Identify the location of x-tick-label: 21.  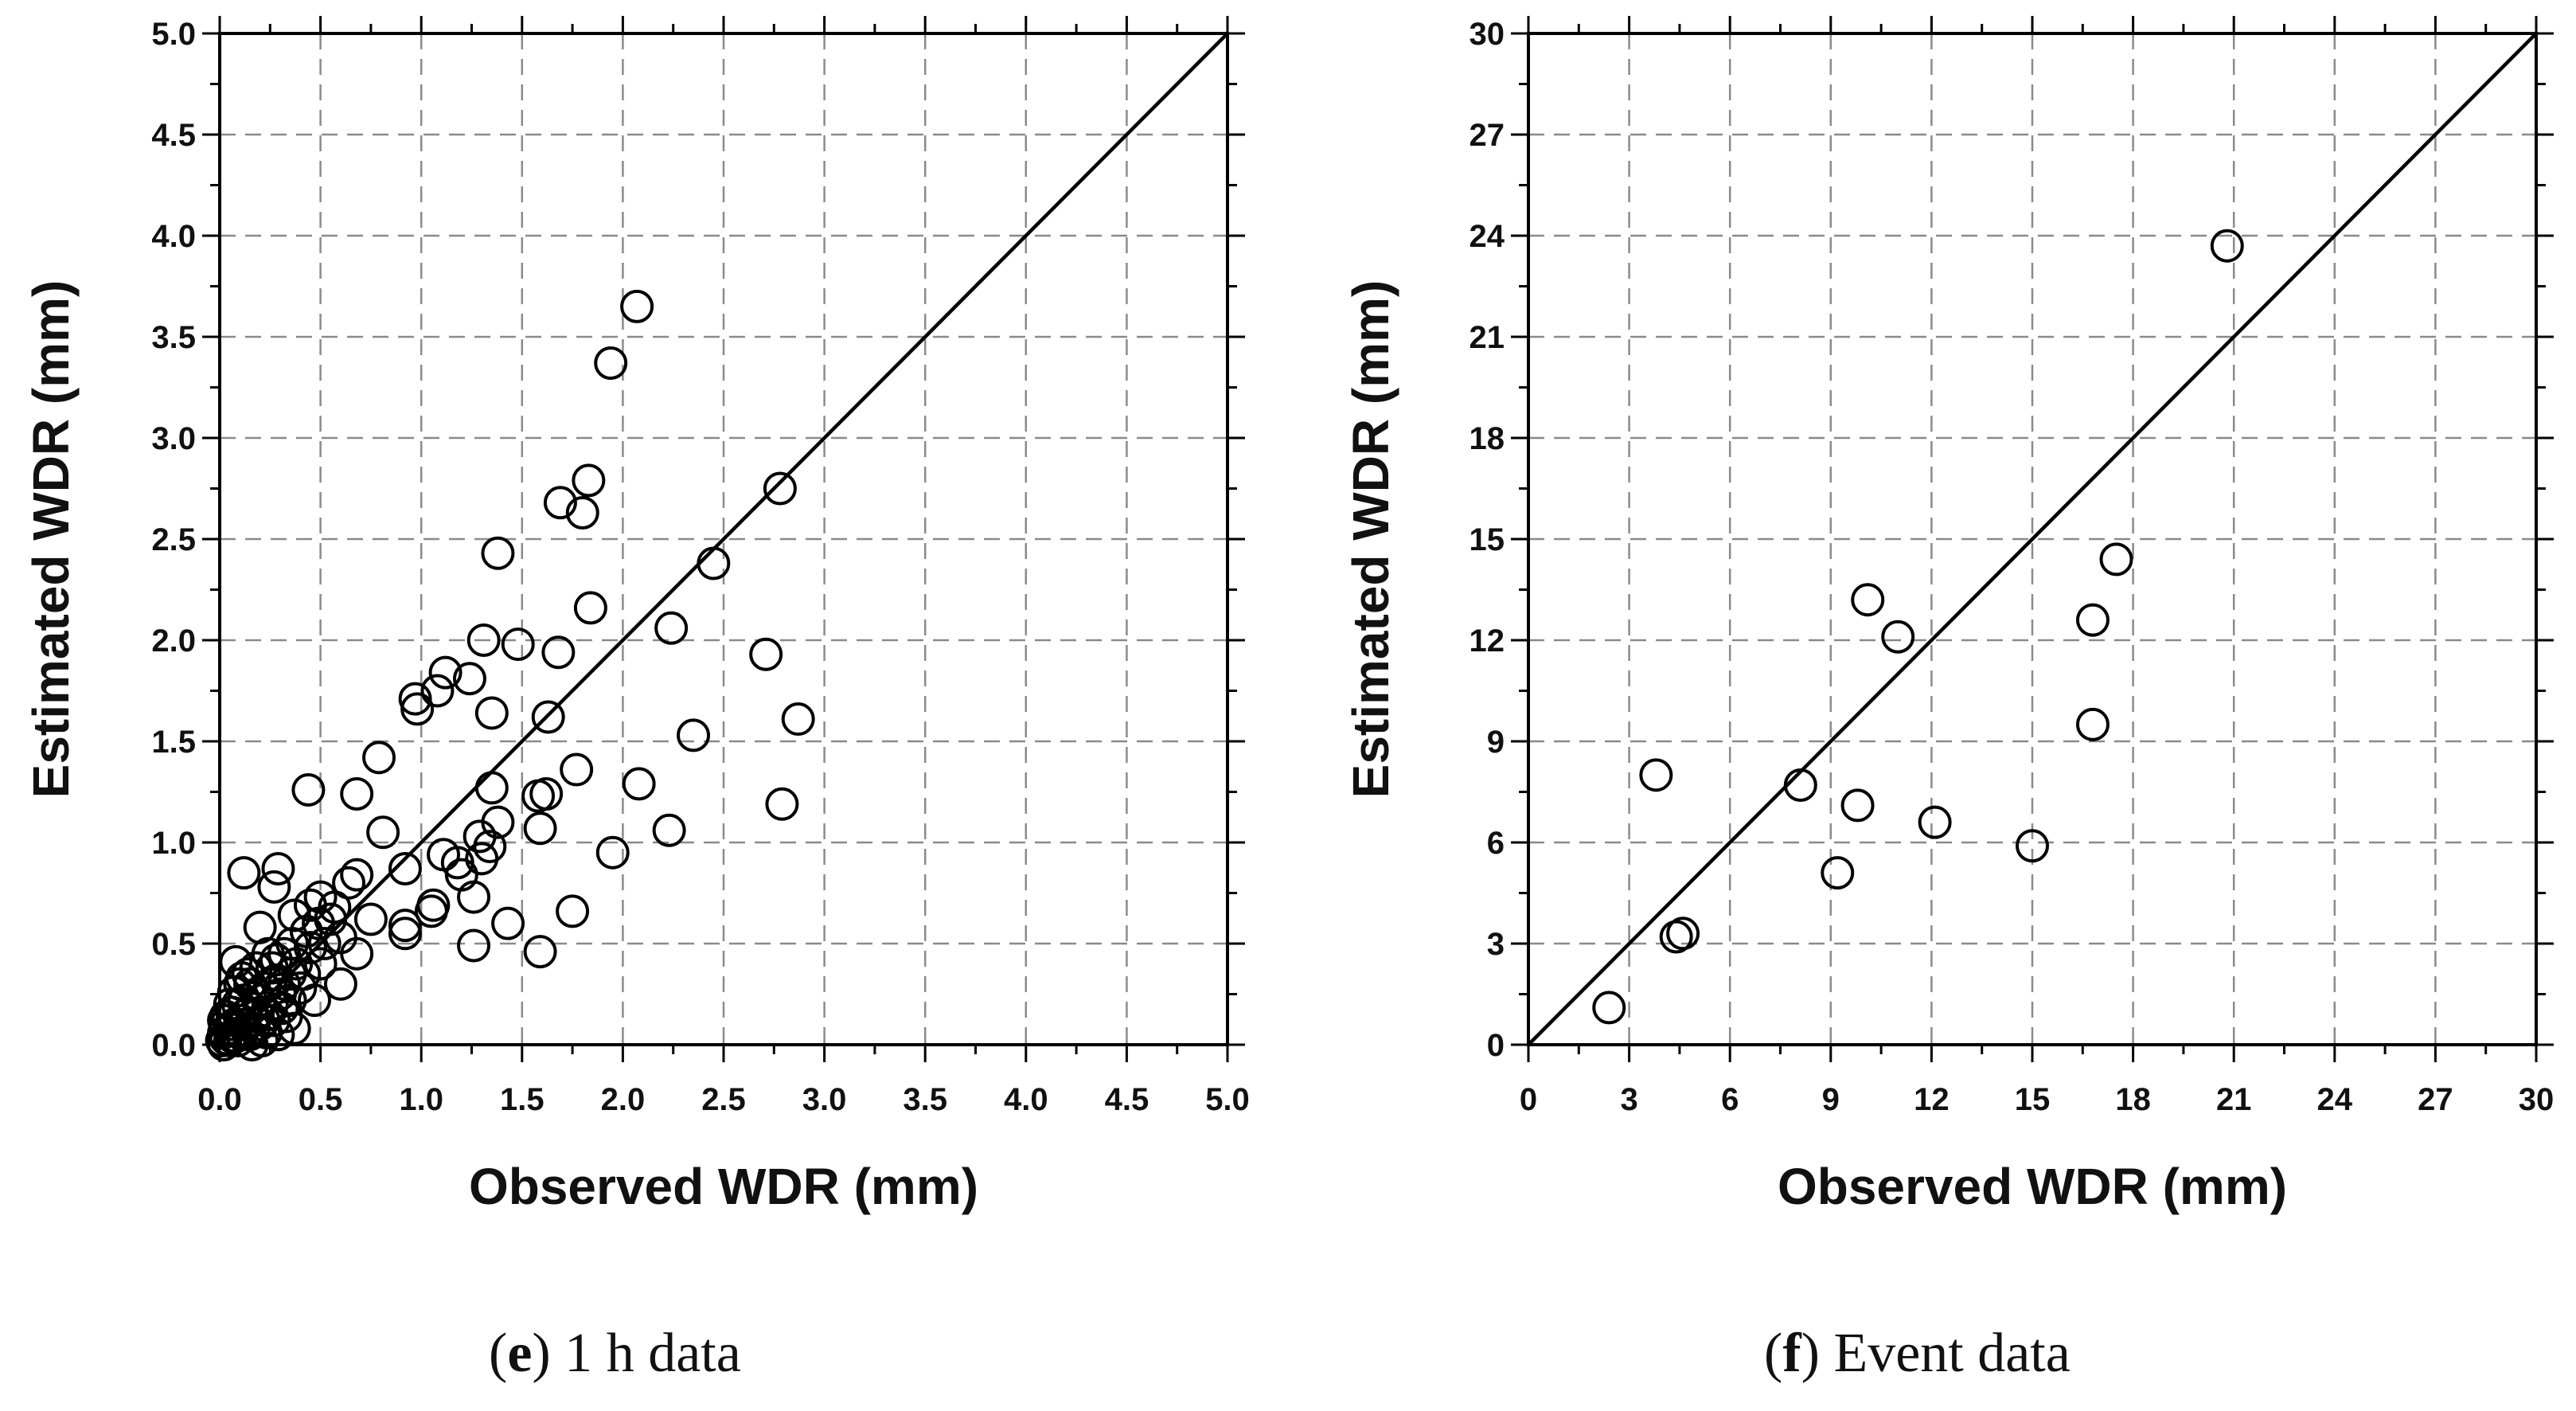
(2234, 1099).